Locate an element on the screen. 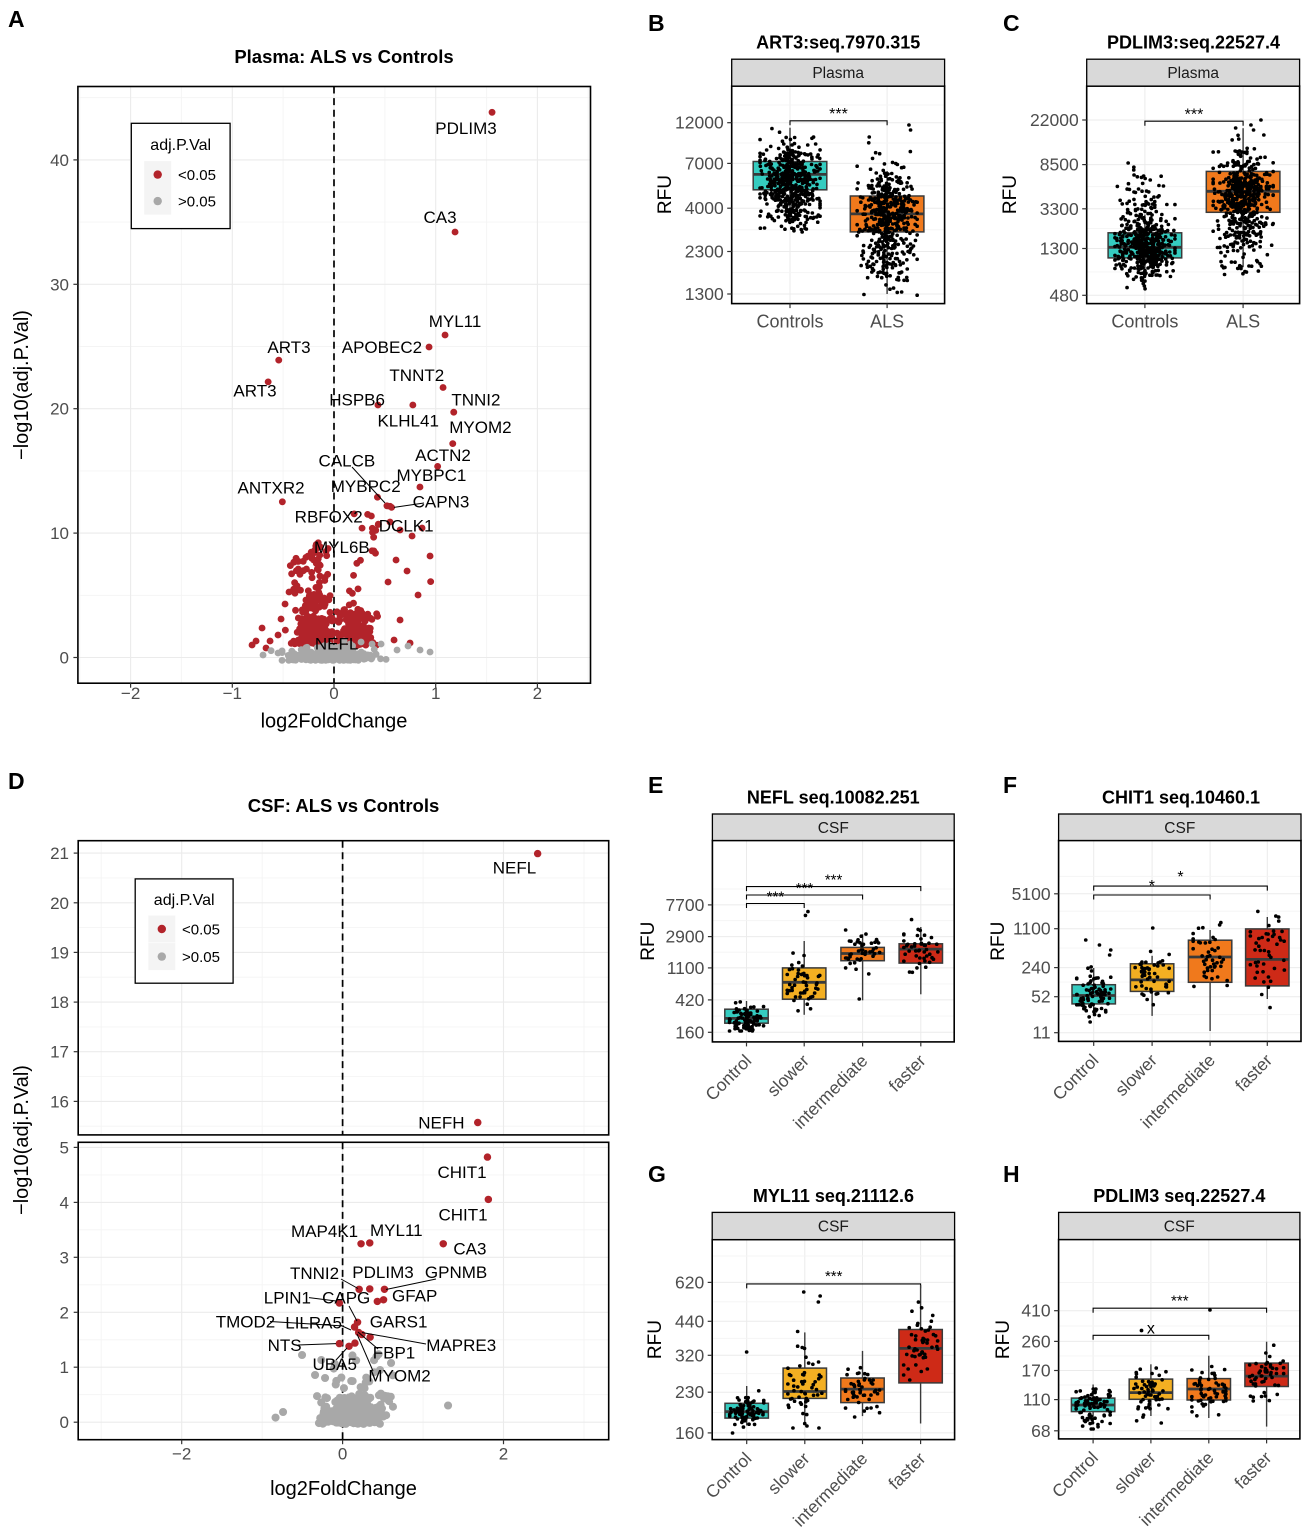 This screenshot has width=1305, height=1539. svg-text: 240 is located at coordinates (1035, 968).